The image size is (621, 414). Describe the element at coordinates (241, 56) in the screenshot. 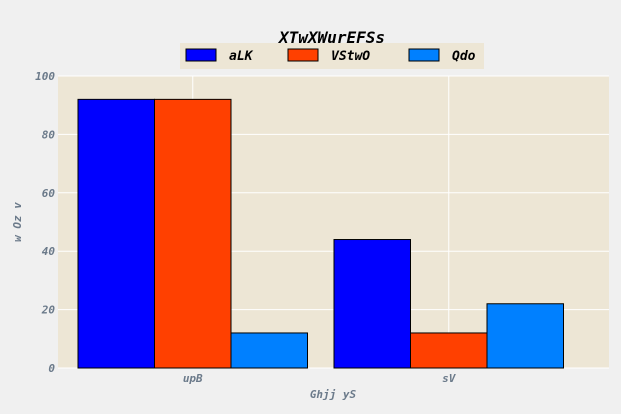

I see `legend-label-aLK: aLK` at that location.